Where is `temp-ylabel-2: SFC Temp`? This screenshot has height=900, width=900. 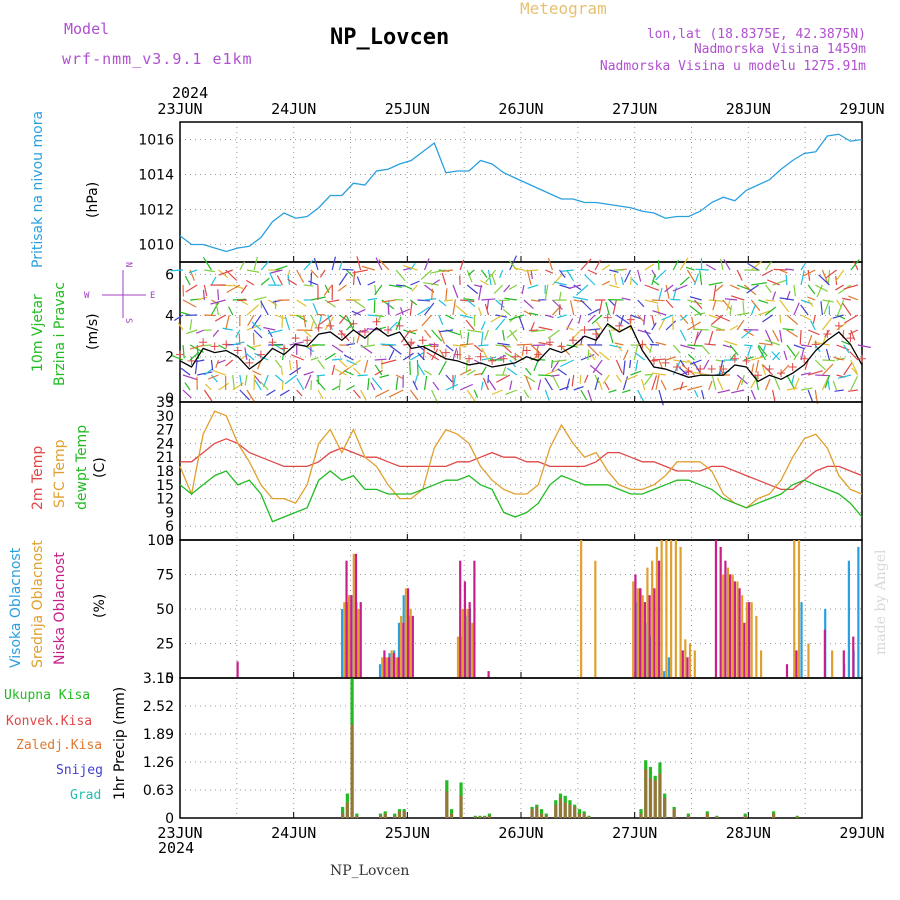
temp-ylabel-2: SFC Temp is located at coordinates (60, 473).